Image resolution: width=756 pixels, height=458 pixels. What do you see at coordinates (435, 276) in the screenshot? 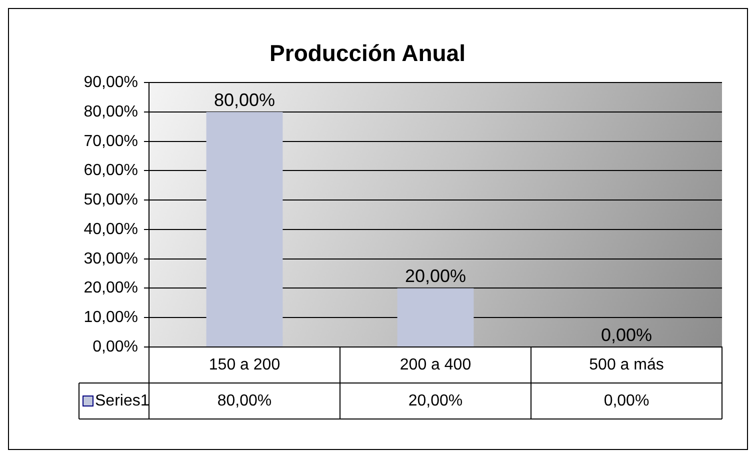
I see `text: 20,00%` at bounding box center [435, 276].